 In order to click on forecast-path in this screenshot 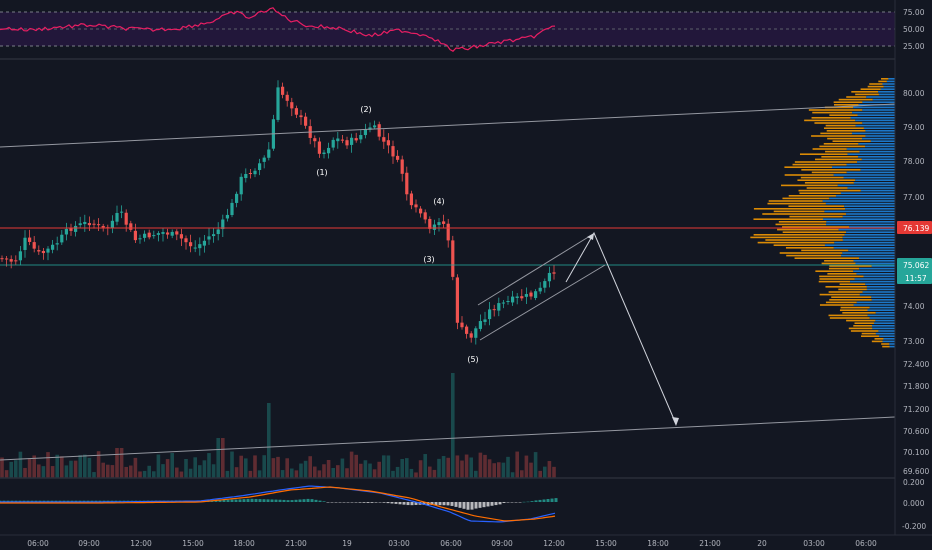, I will do `click(621, 328)`.